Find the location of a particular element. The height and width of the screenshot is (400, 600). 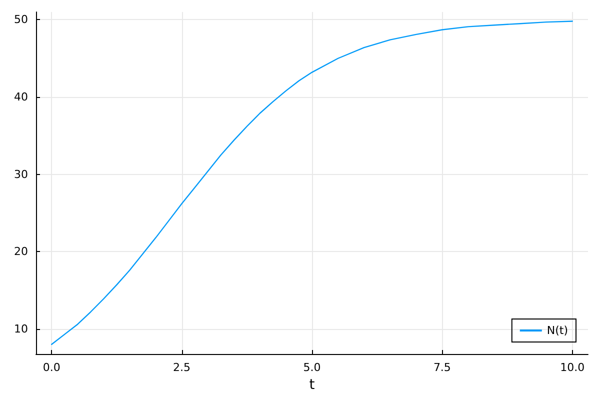

y-tick-label: 40 is located at coordinates (21, 97).